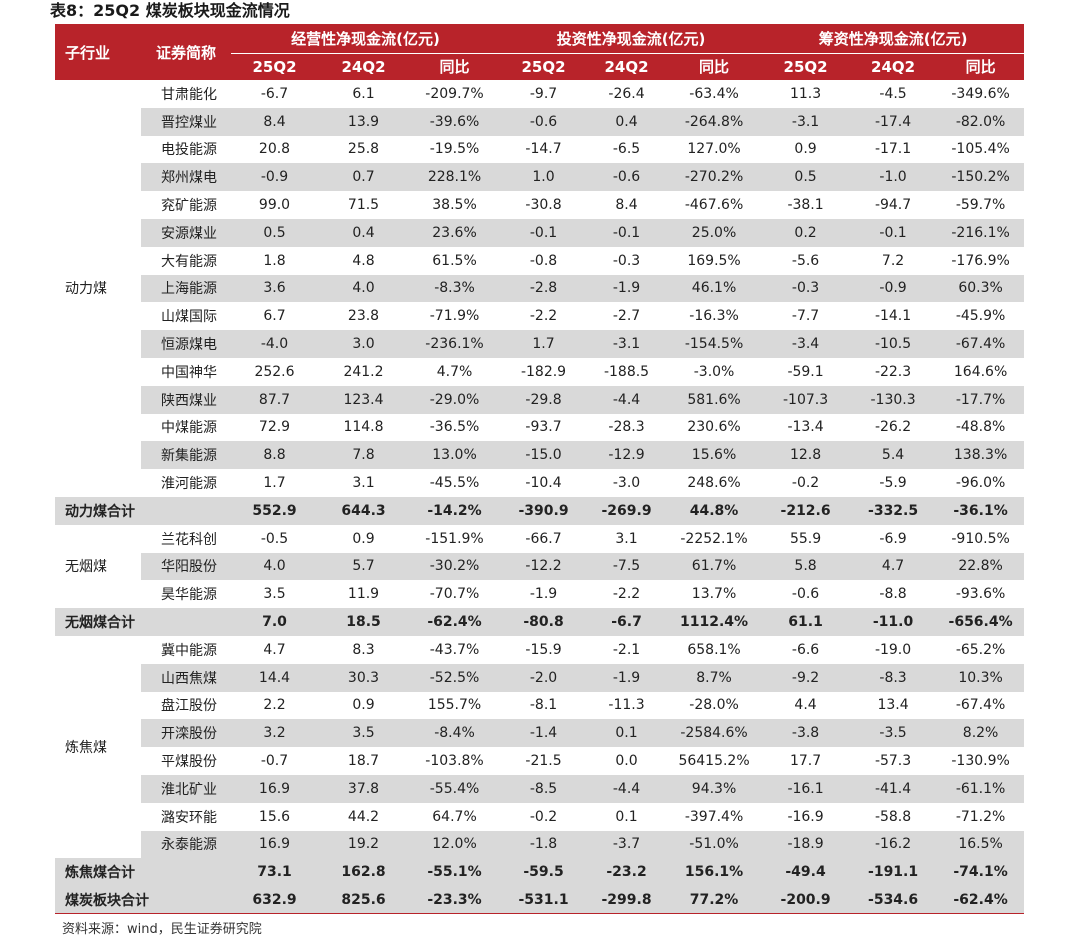 Image resolution: width=1080 pixels, height=947 pixels. What do you see at coordinates (544, 121) in the screenshot?
I see `value-cell: -0.6` at bounding box center [544, 121].